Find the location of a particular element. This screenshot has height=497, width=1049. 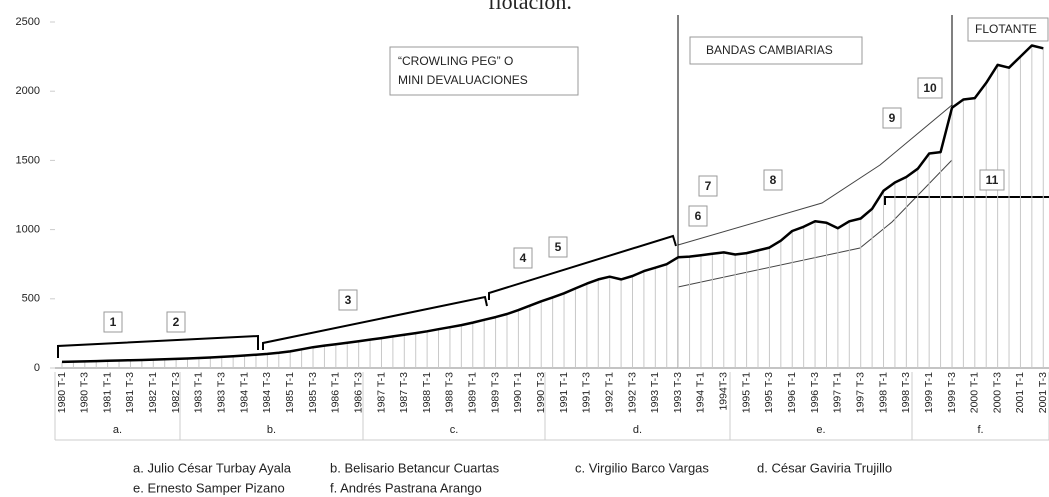

annotation: MINI DEVALUACIONES is located at coordinates (463, 80).